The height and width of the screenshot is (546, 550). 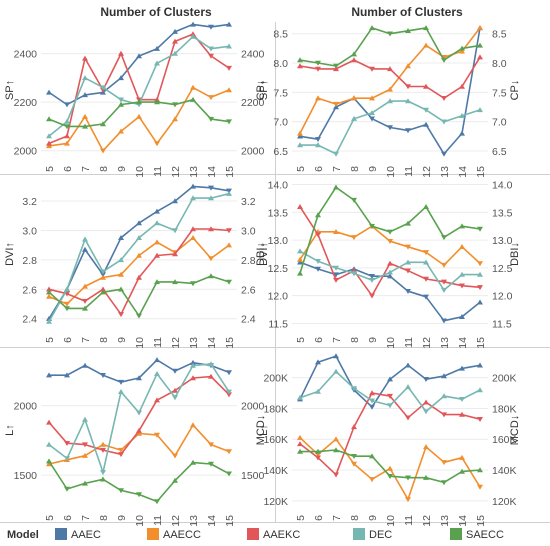 I want to click on x-tick-label: 13, so click(x=194, y=521).